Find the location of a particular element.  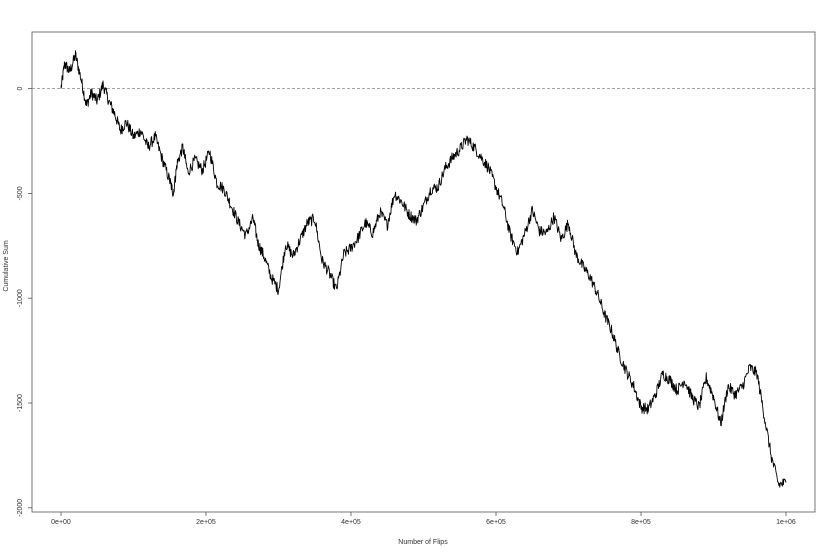

y-tick-label: -1000 is located at coordinates (20, 298).